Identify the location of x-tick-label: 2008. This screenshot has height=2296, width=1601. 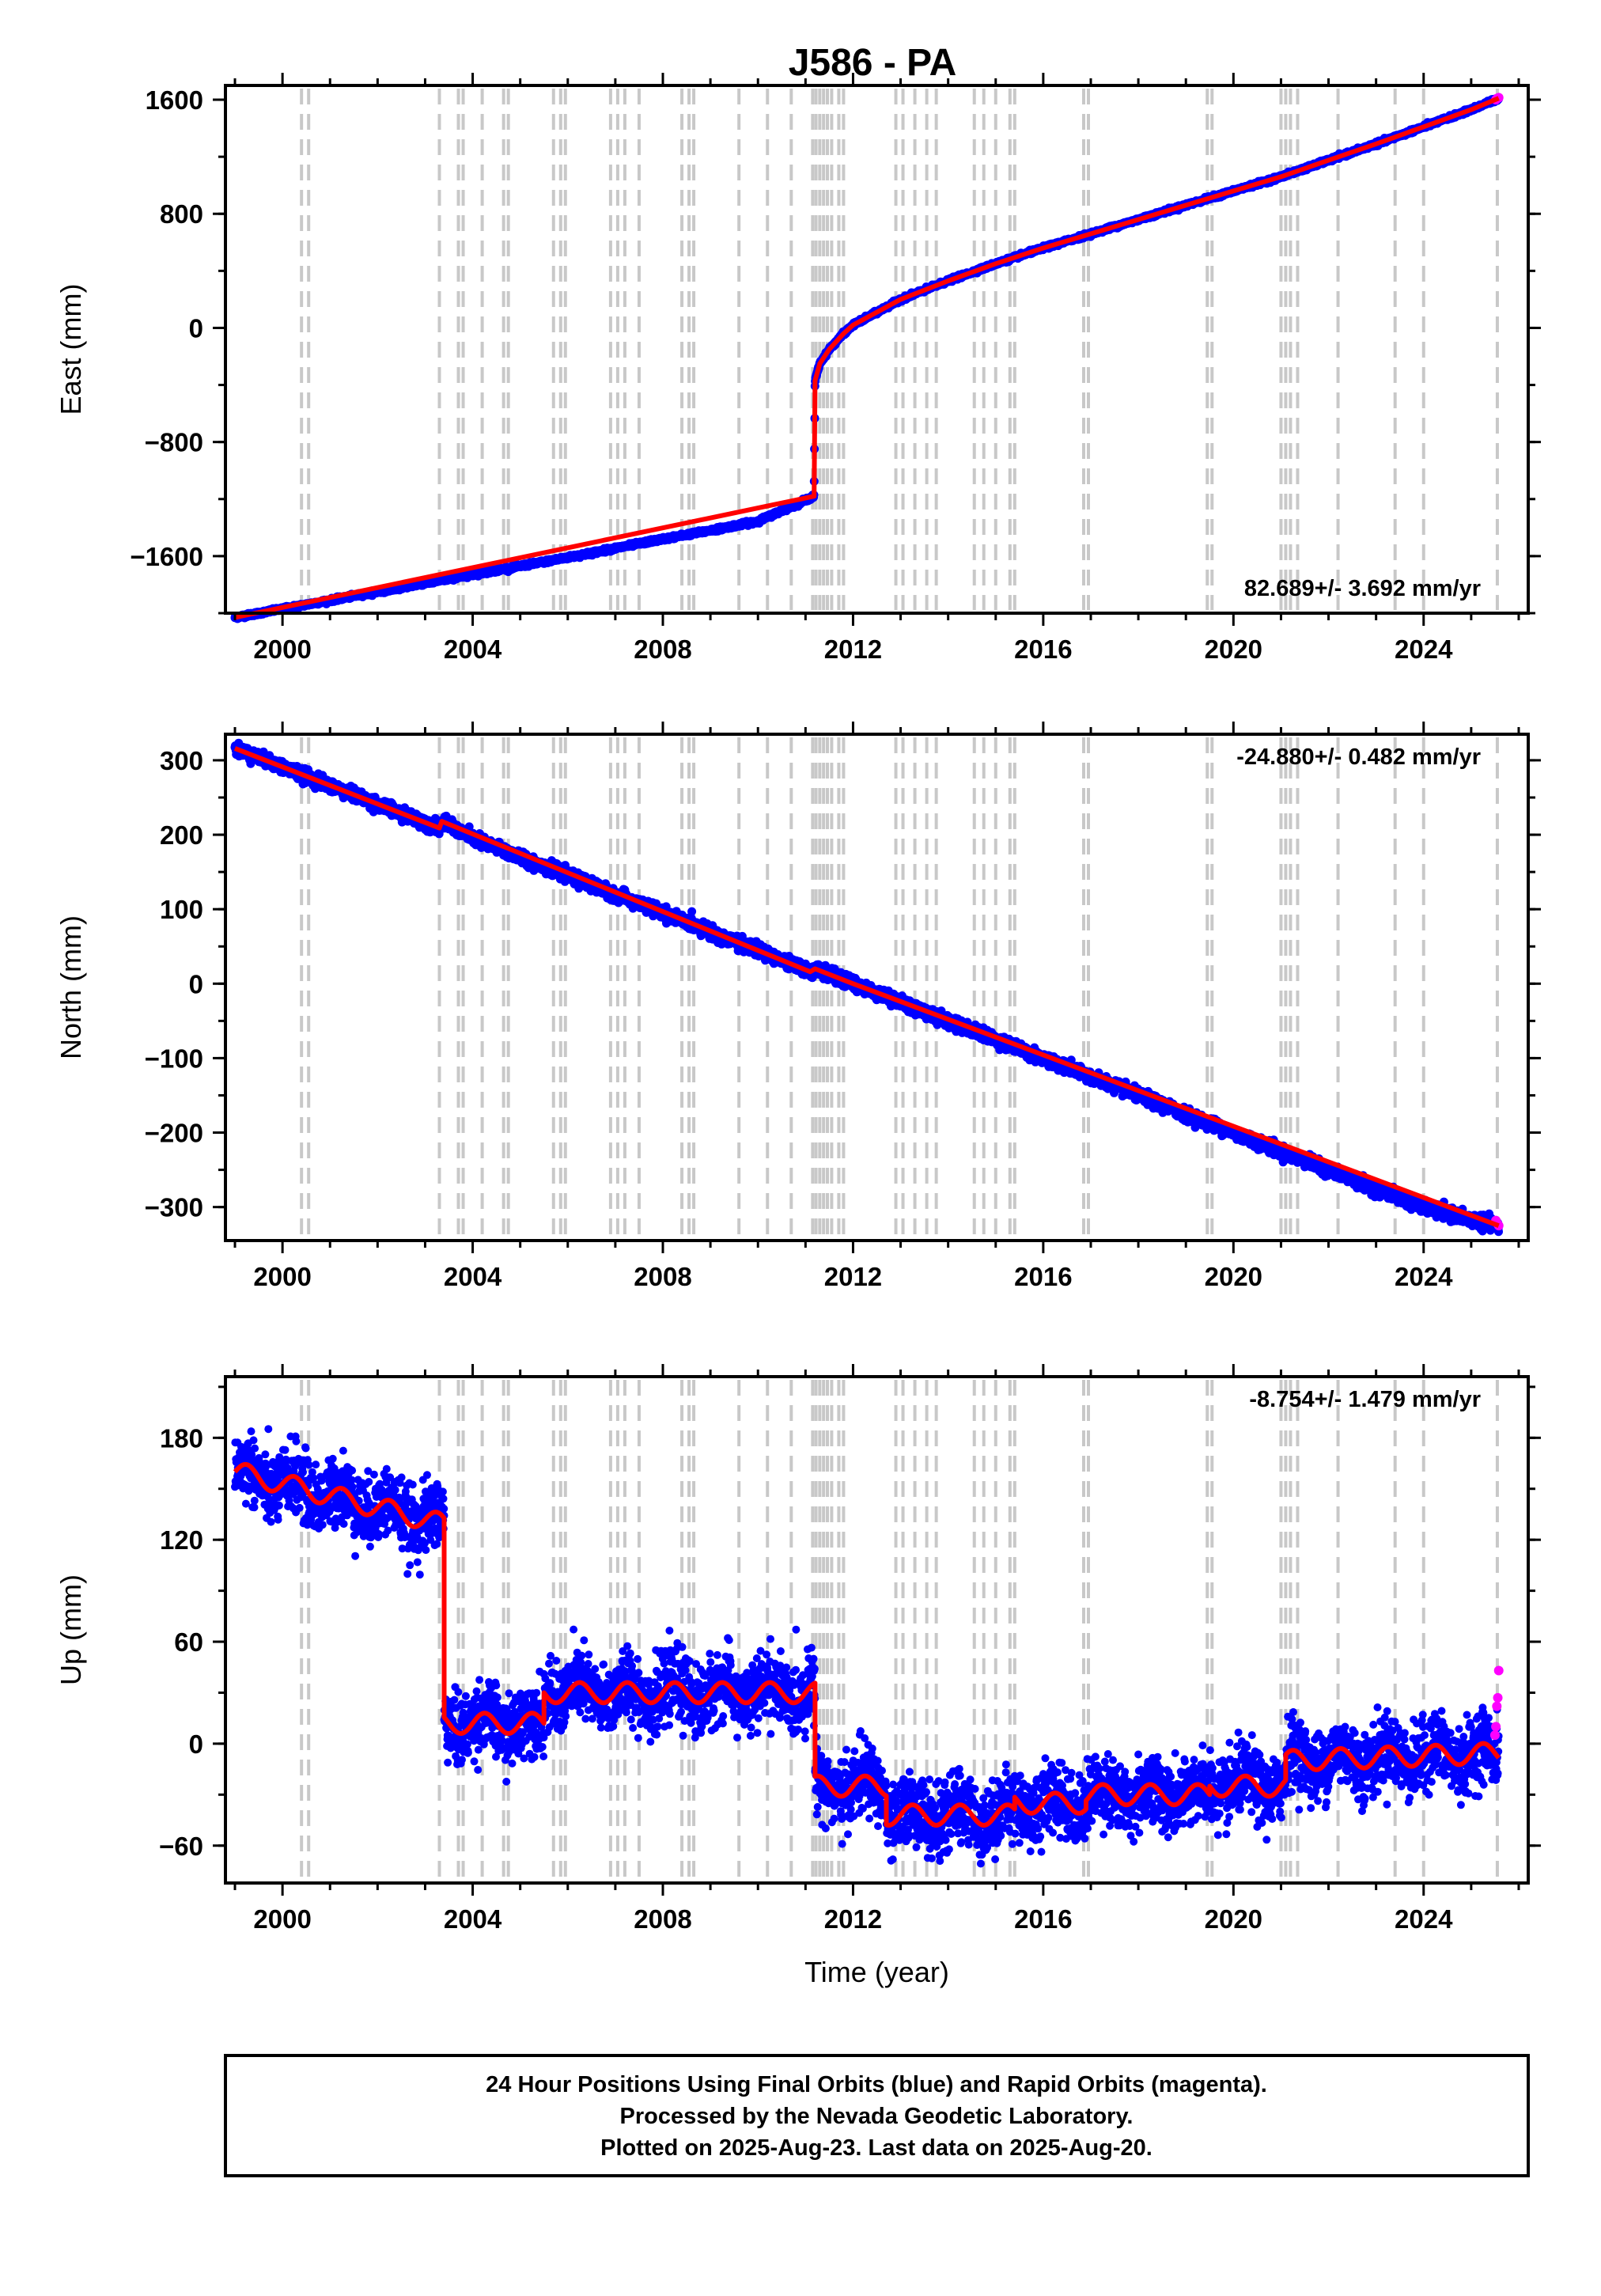
(662, 649).